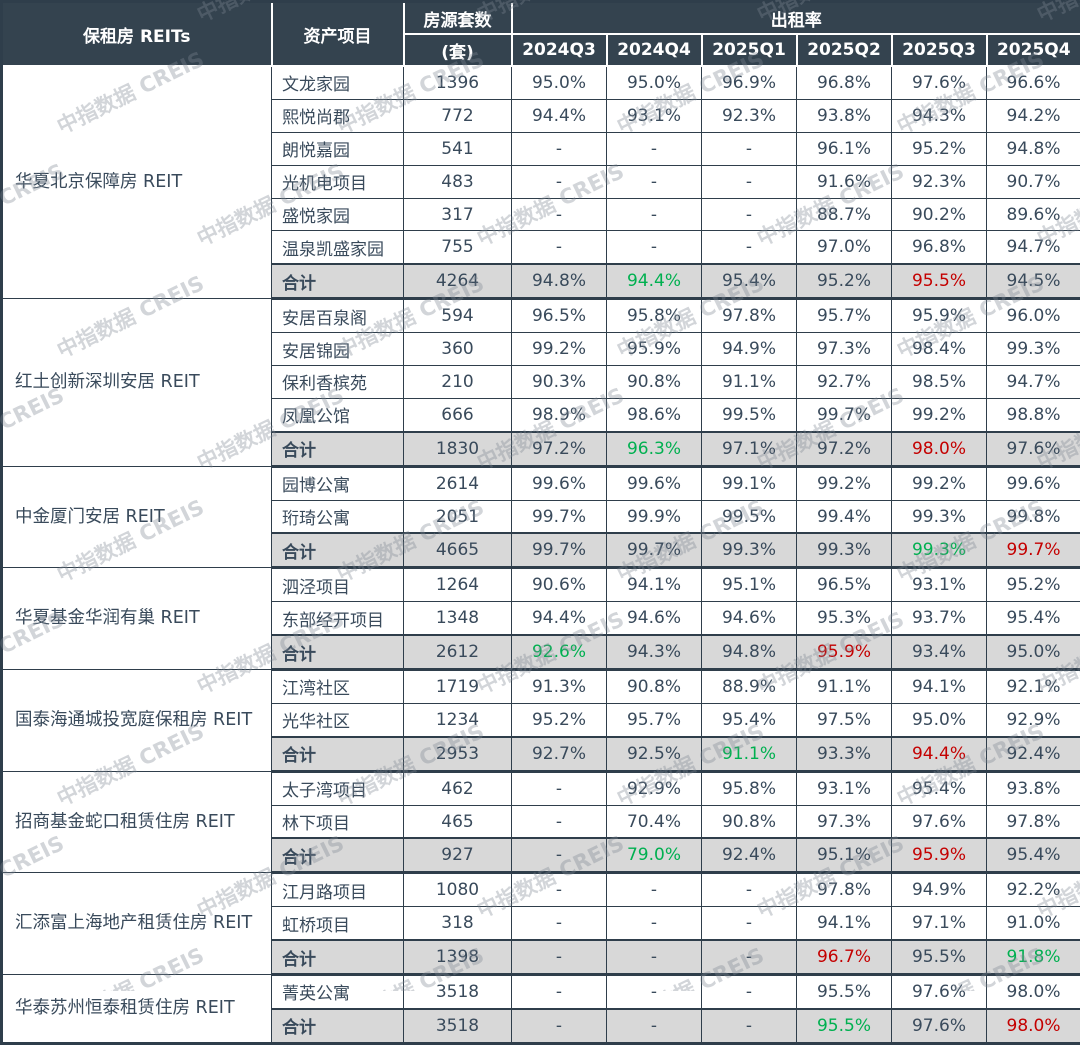 This screenshot has width=1080, height=1045. Describe the element at coordinates (939, 585) in the screenshot. I see `occupancy-value: 93.1%` at that location.